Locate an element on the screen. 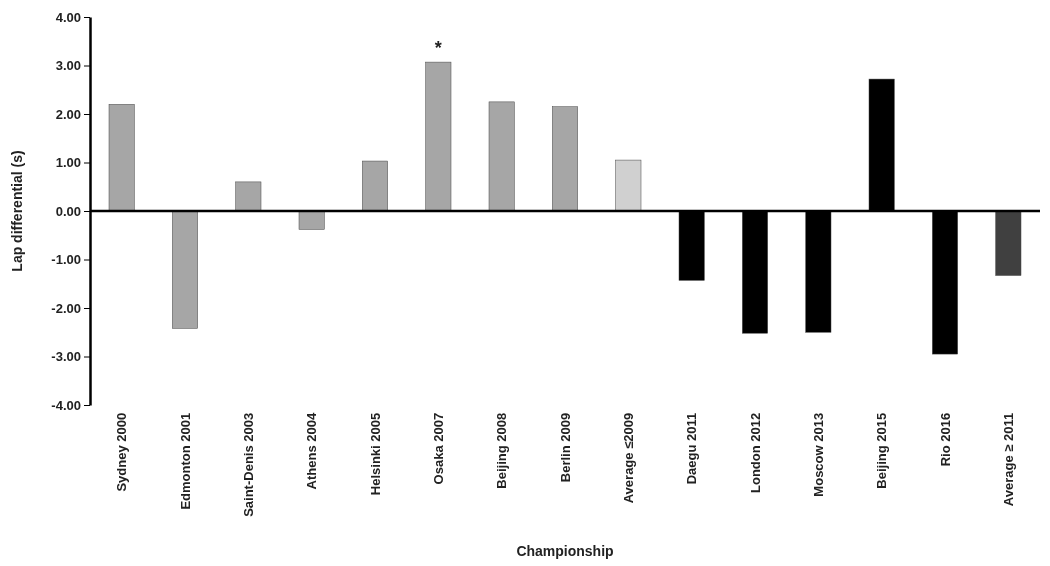 The image size is (1050, 566). y-tick-label: 2.00 is located at coordinates (68, 114).